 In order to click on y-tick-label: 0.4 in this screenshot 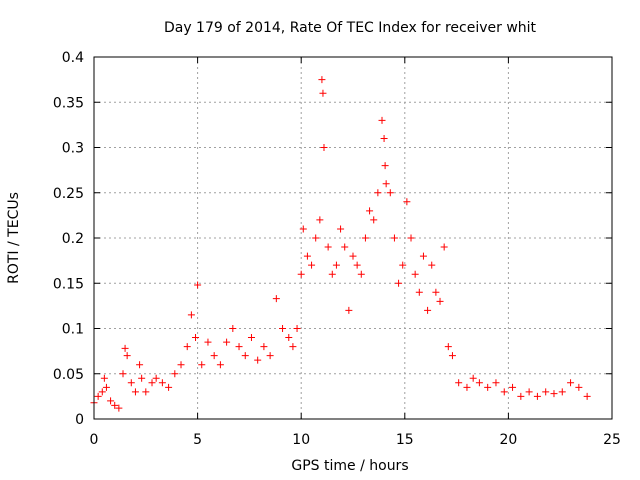, I will do `click(73, 58)`.